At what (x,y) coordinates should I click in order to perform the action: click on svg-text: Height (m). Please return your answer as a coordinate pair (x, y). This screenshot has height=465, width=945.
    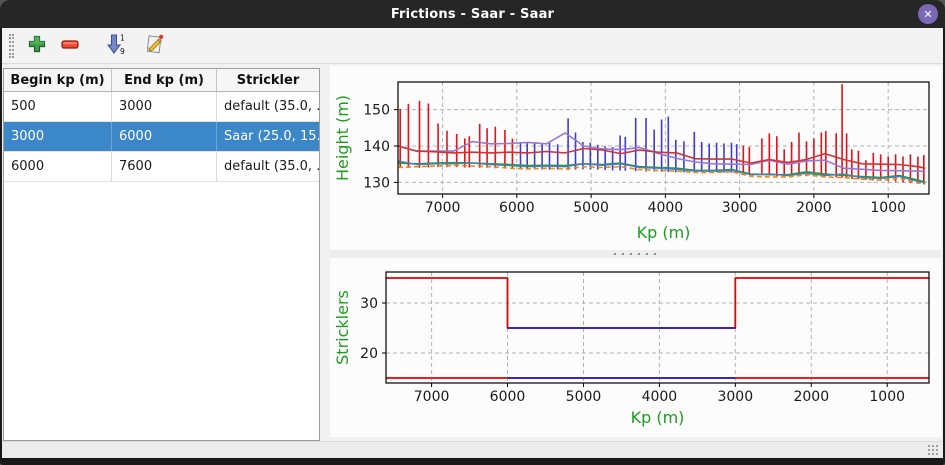
    Looking at the image, I should click on (342, 138).